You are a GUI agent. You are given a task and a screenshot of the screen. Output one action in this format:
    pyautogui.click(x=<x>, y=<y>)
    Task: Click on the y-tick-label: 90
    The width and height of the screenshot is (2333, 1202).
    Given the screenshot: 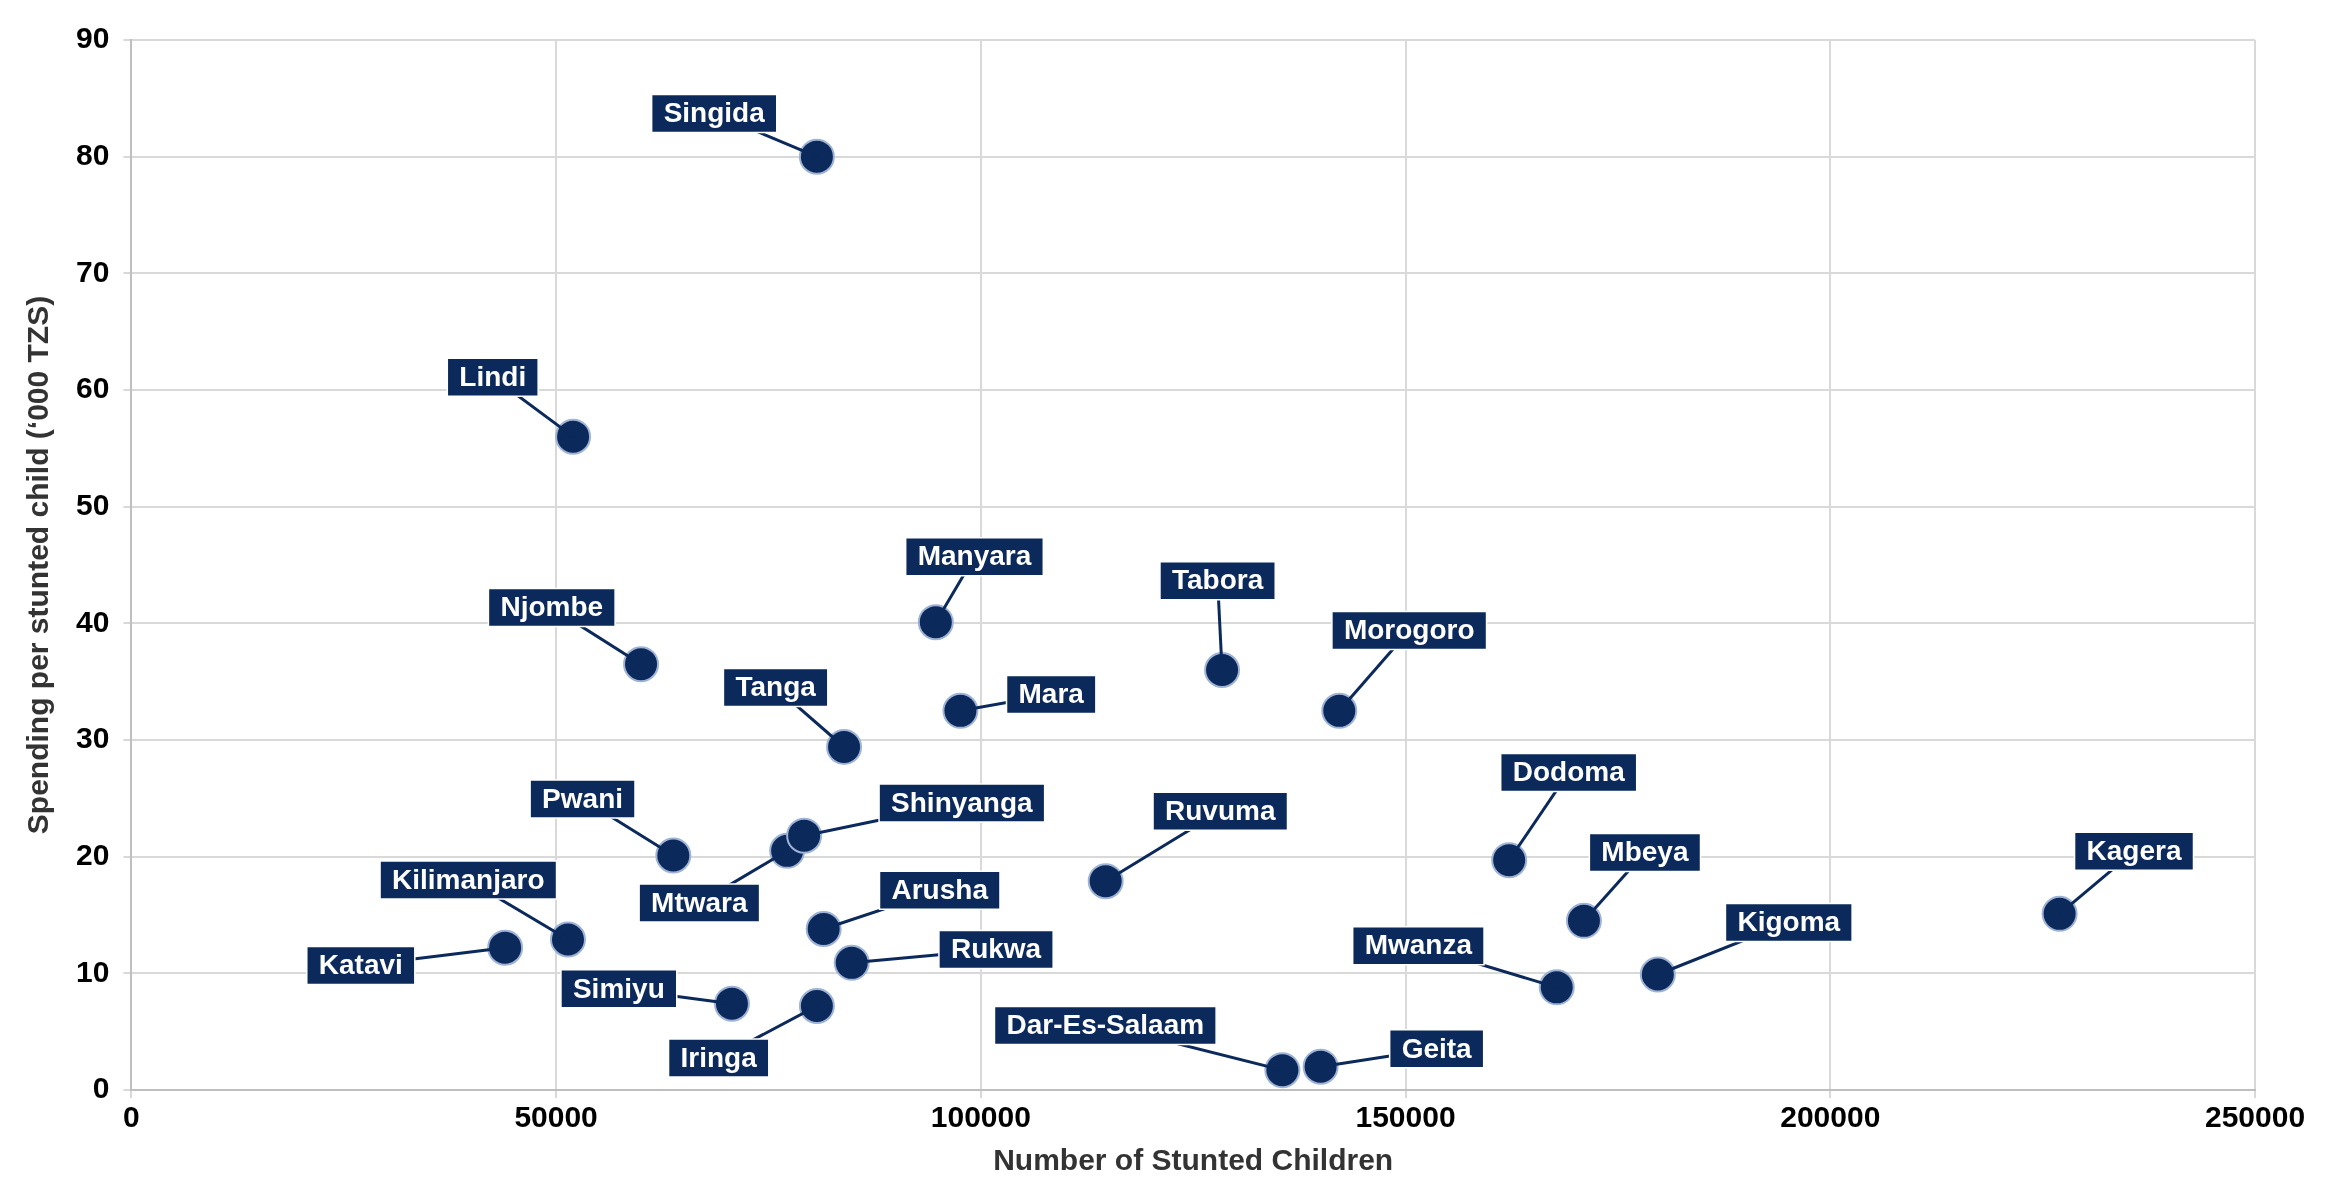 What is the action you would take?
    pyautogui.click(x=92, y=38)
    